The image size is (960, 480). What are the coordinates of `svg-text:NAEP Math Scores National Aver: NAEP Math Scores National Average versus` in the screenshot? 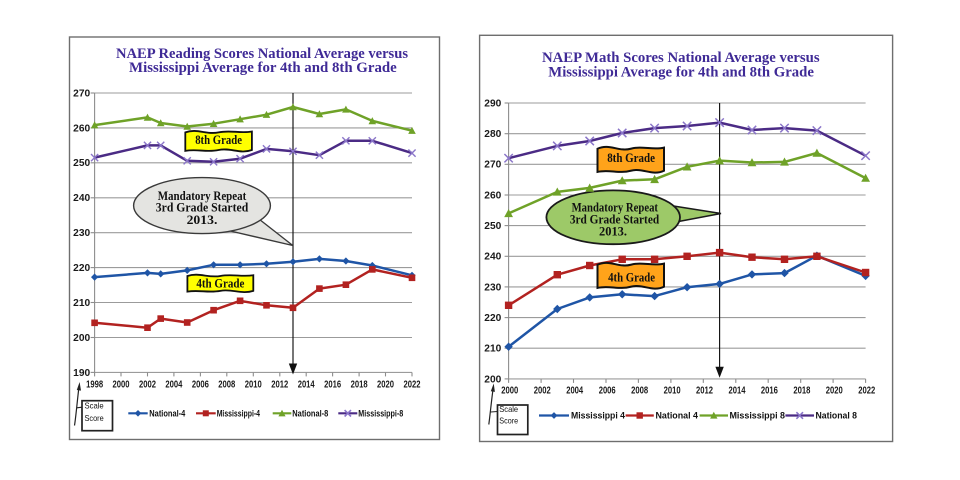 It's located at (681, 58).